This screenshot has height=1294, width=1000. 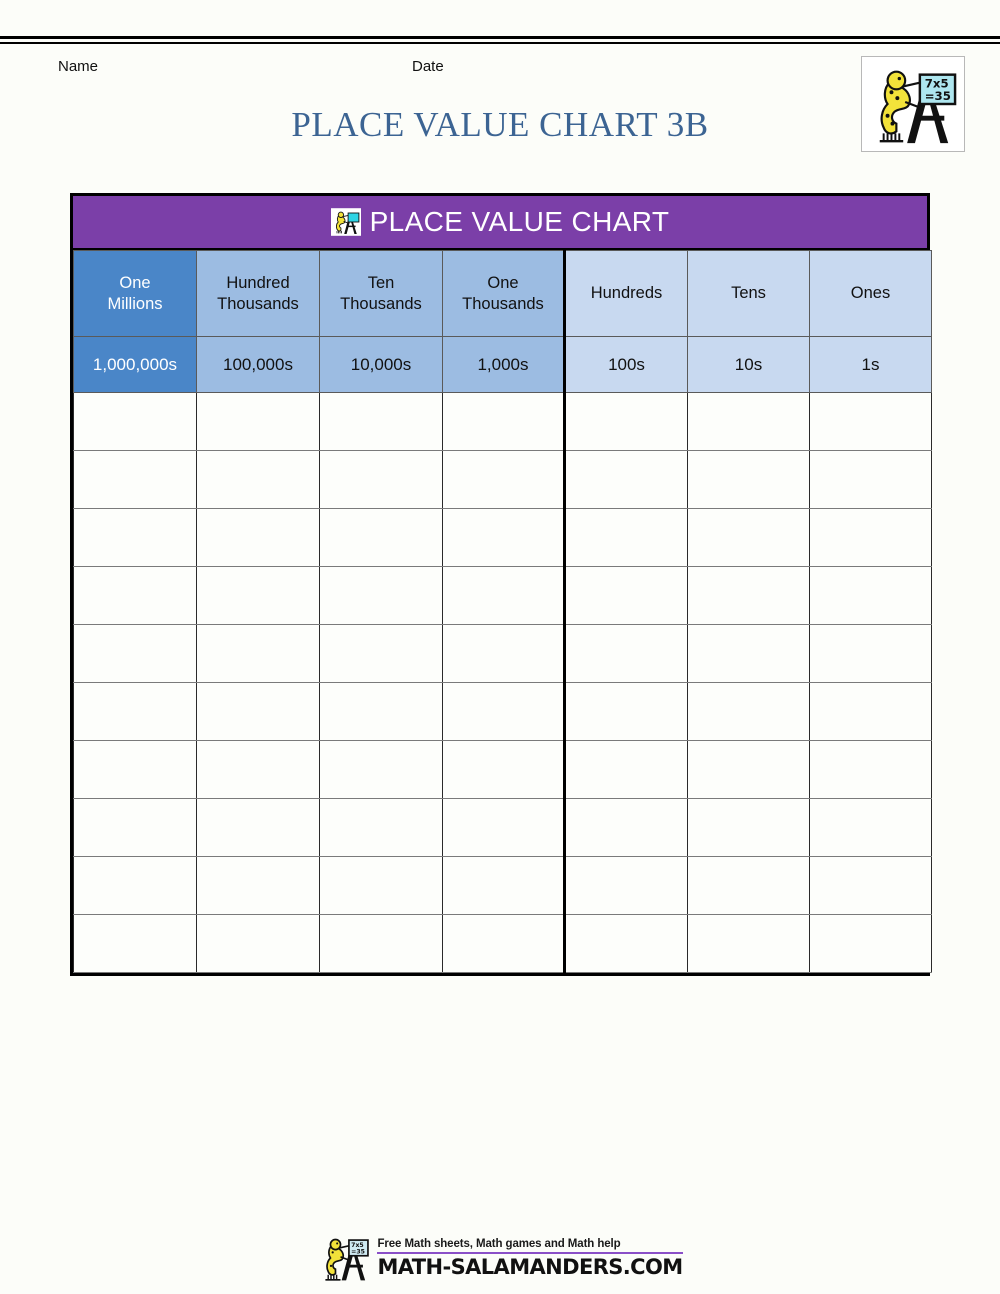 I want to click on column-value-ten-thousands: 10,000s, so click(x=381, y=364).